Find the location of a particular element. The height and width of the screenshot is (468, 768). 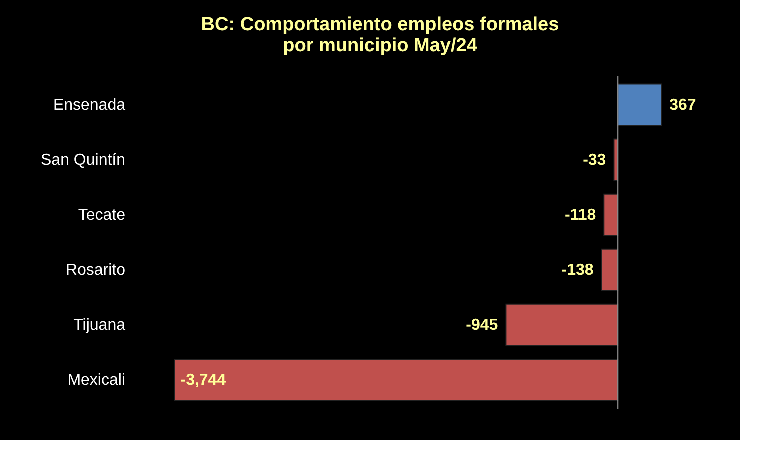

y-tick-label: Tijuana is located at coordinates (100, 325).